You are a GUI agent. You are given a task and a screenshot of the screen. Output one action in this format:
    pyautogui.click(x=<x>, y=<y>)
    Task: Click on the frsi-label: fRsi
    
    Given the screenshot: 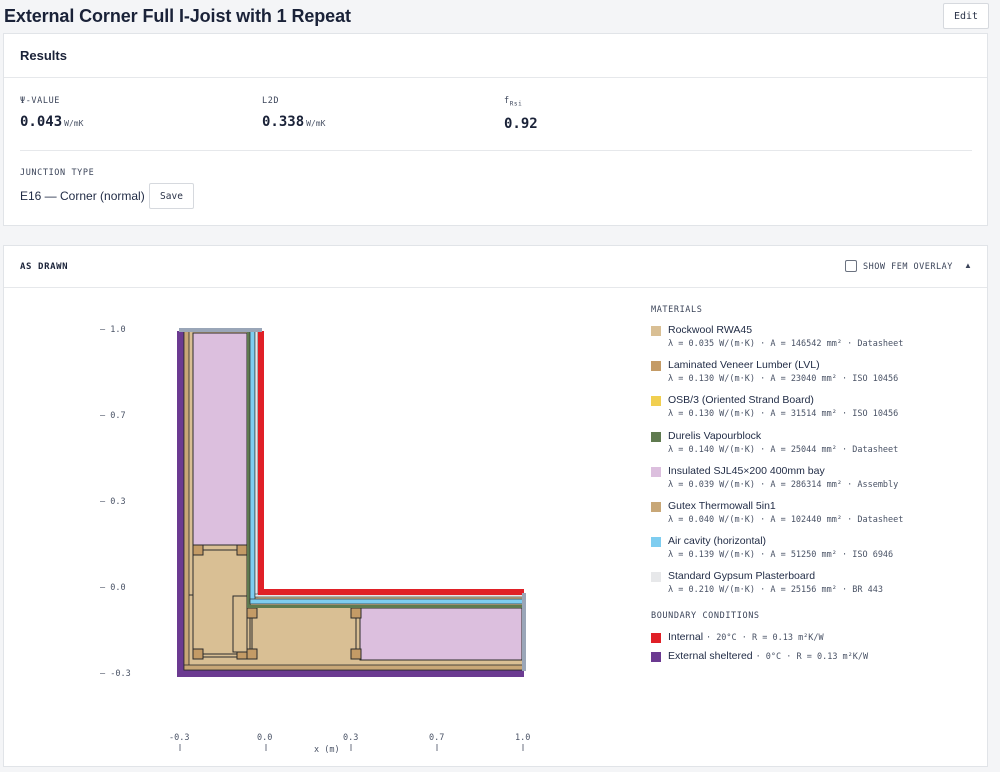 What is the action you would take?
    pyautogui.click(x=513, y=102)
    